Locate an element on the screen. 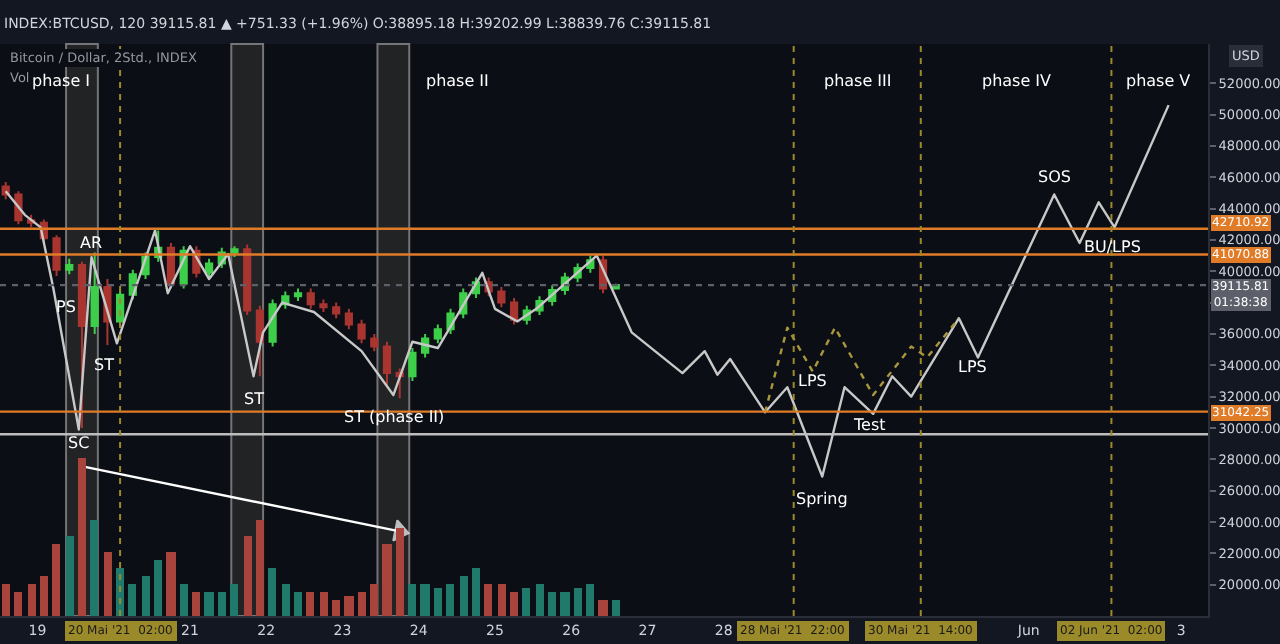  annotation: SOS is located at coordinates (1054, 177).